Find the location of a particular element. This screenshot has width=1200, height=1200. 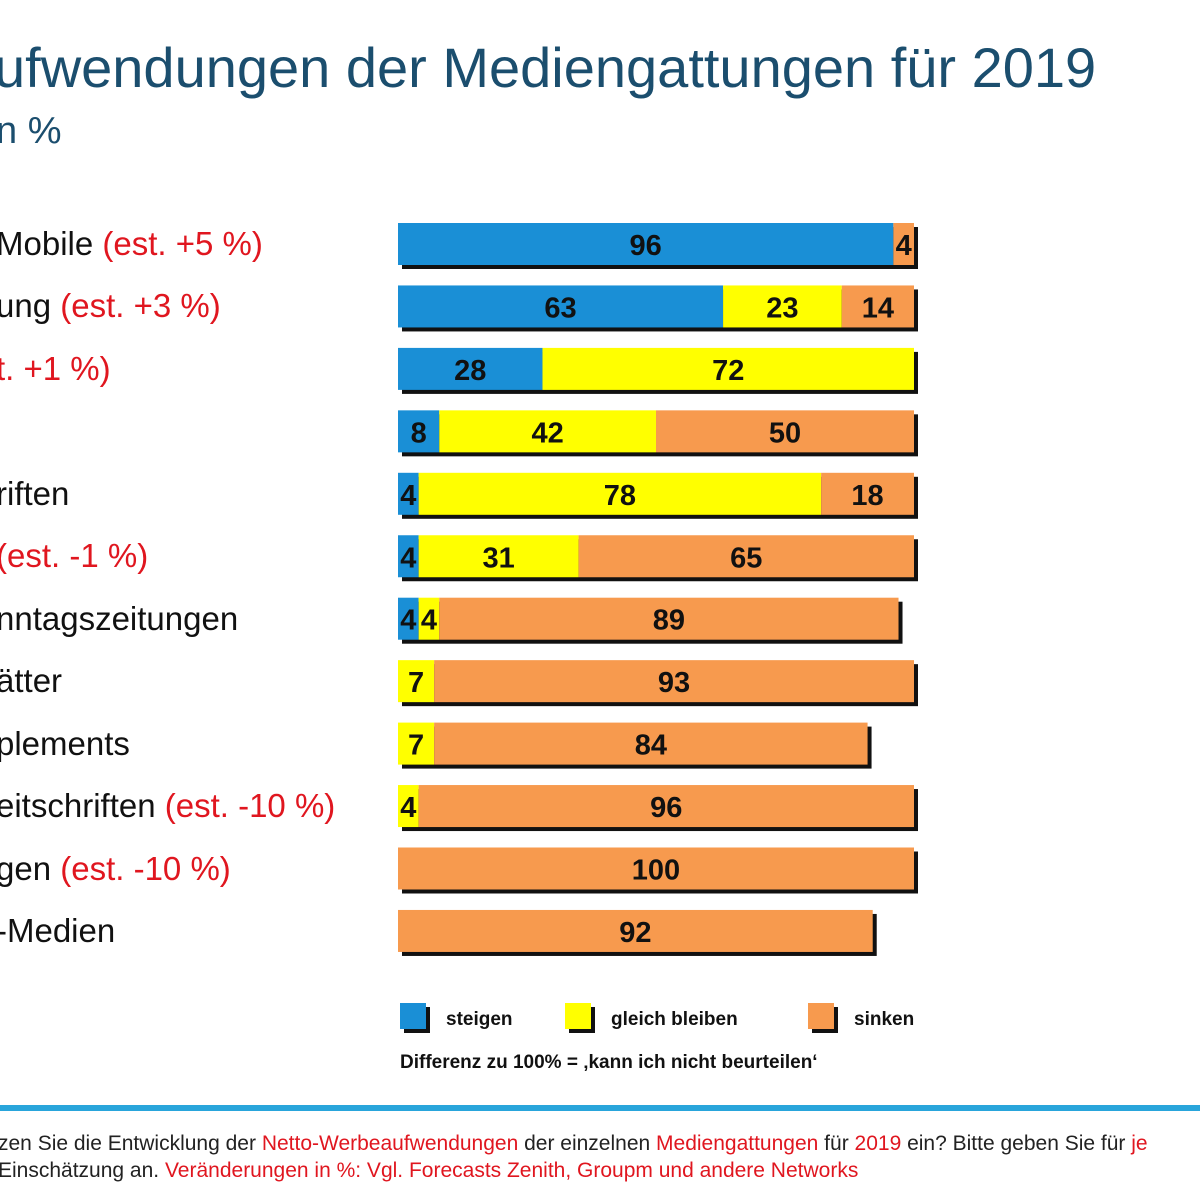

legend-label: steigen is located at coordinates (479, 1019).